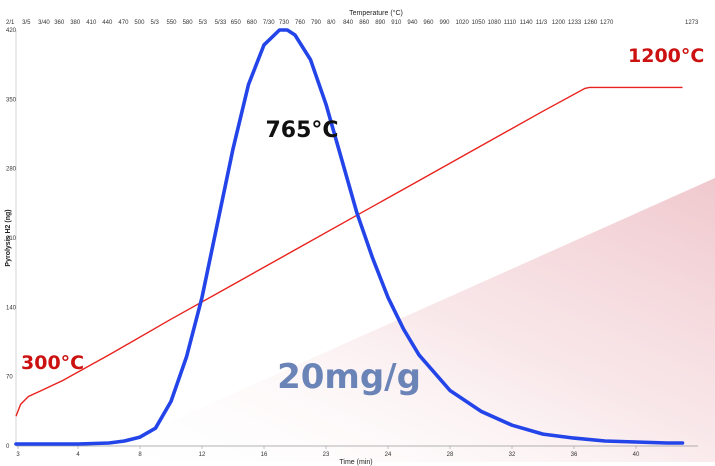 The width and height of the screenshot is (715, 466). Describe the element at coordinates (666, 56) in the screenshot. I see `end-temperature-label: 1200°C` at that location.